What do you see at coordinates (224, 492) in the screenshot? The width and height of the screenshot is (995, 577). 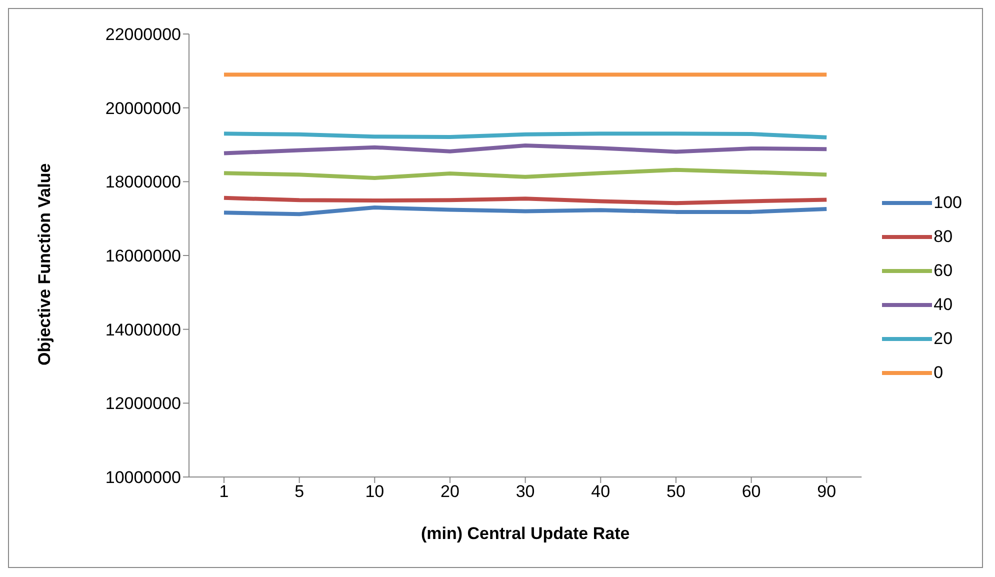 I see `x-tick-label: 1` at bounding box center [224, 492].